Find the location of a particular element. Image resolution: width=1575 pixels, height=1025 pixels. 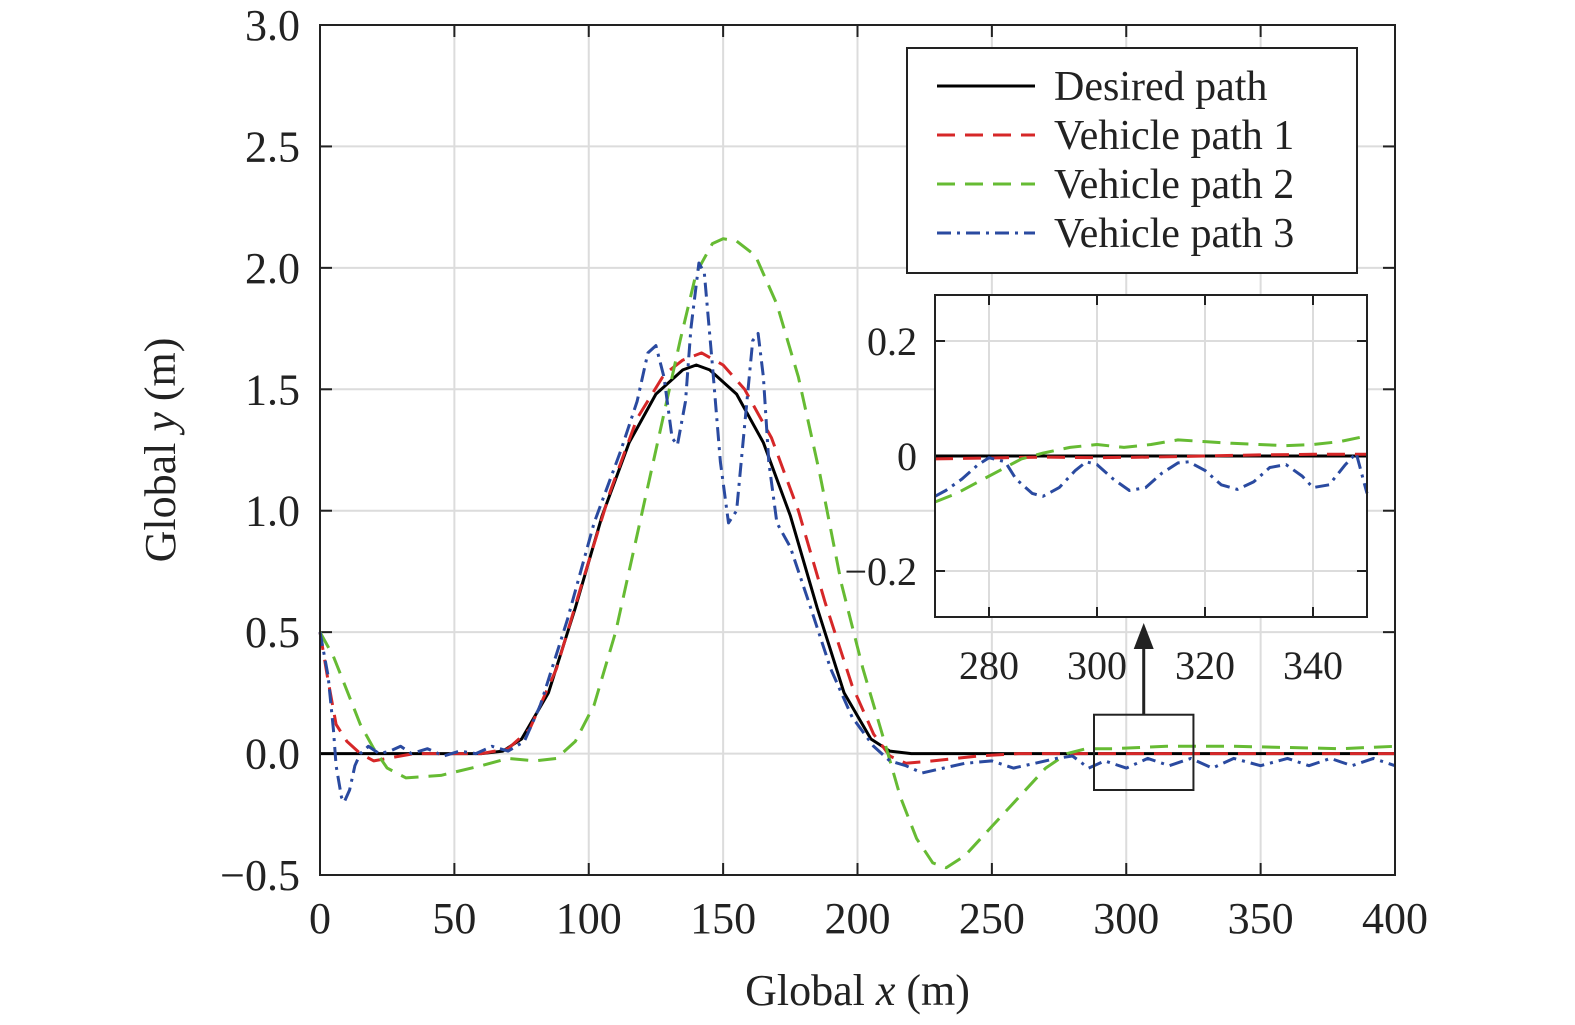

y-tick-label: 2.0 is located at coordinates (272, 268).